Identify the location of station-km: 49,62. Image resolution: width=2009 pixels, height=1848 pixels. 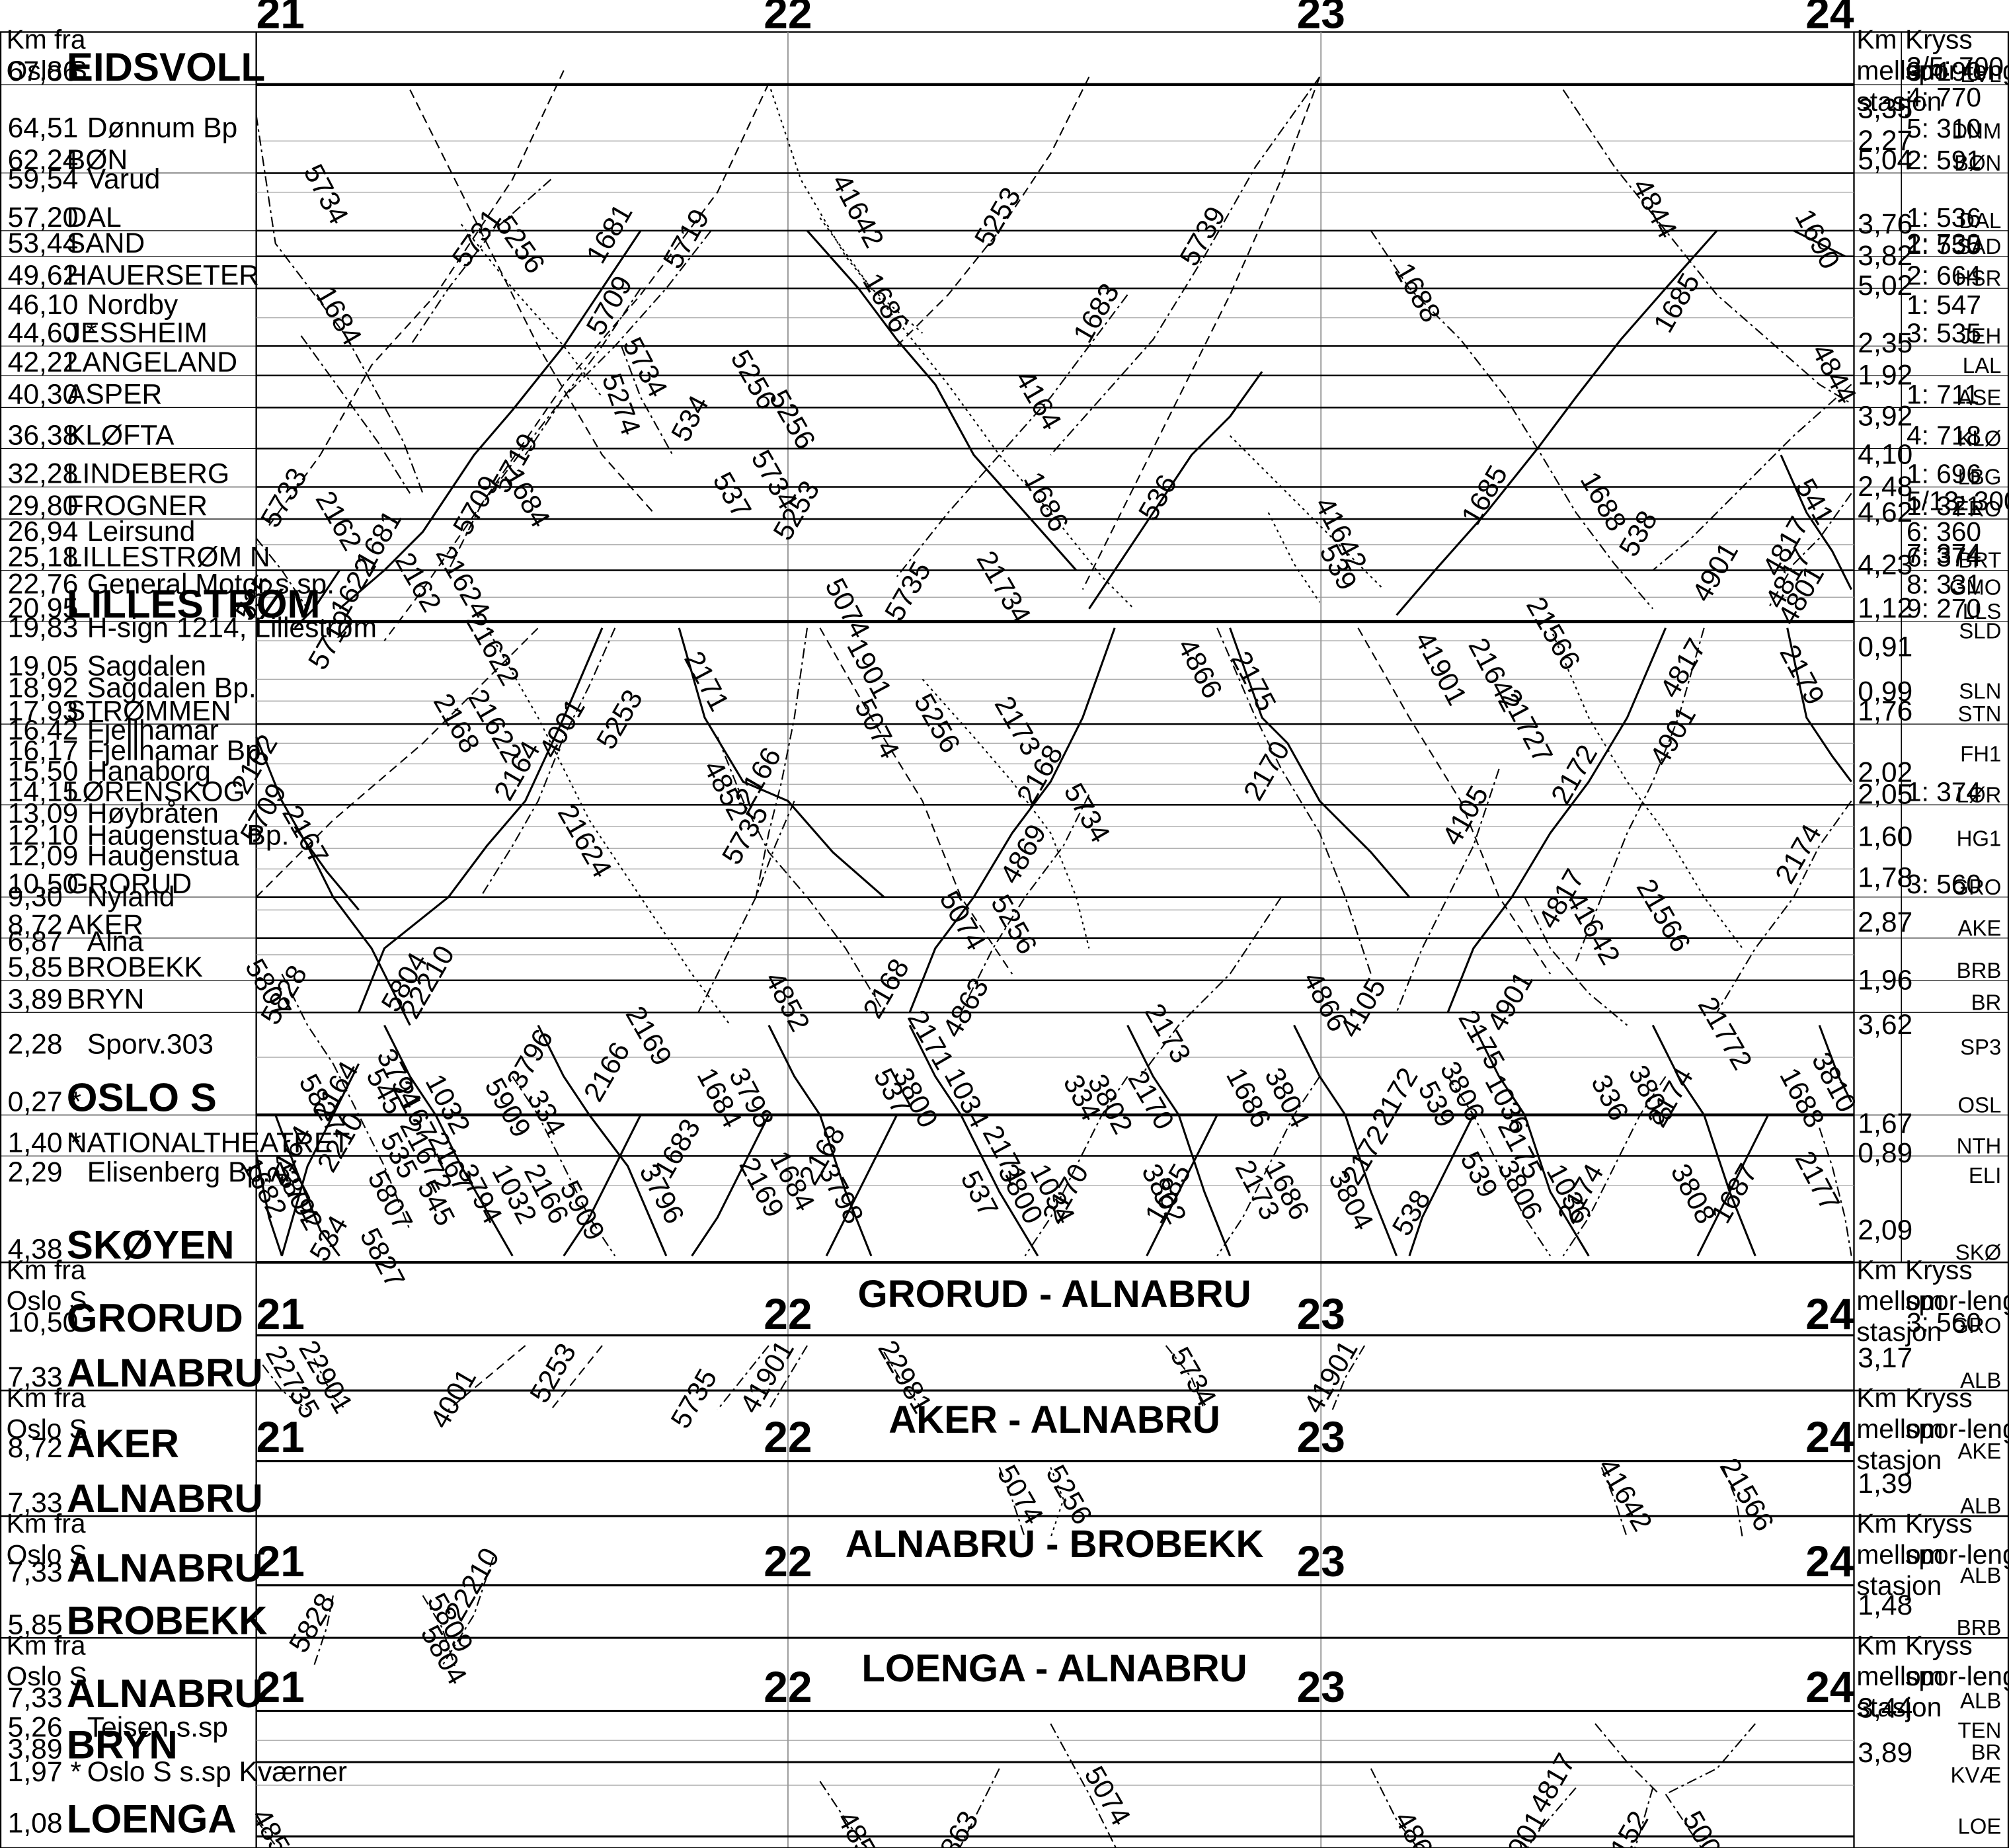
(44, 275).